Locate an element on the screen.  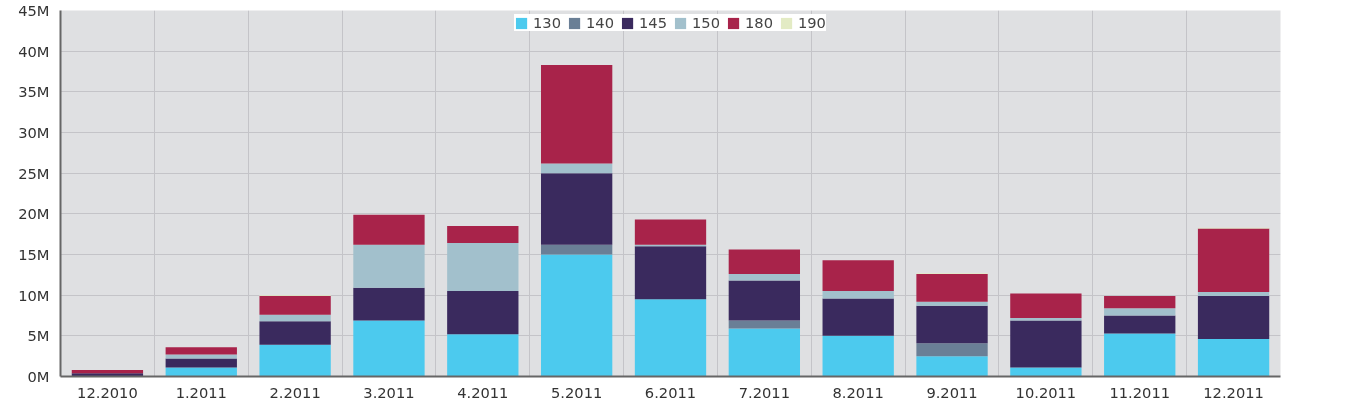
x-tick-label: 8.2011 is located at coordinates (858, 392).